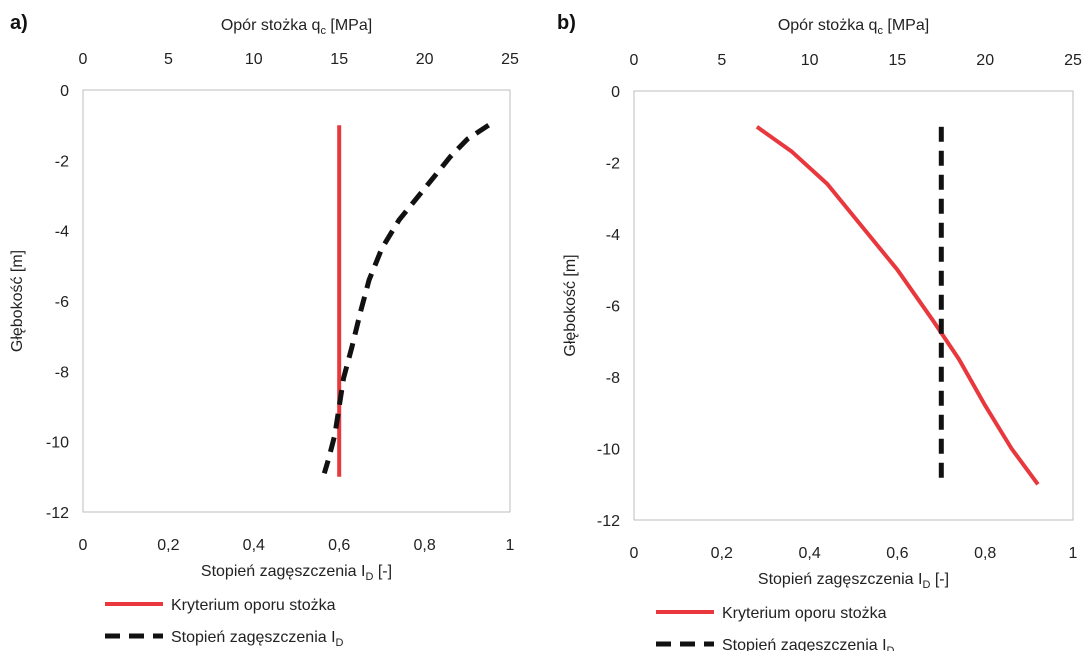 The image size is (1086, 656). Describe the element at coordinates (566, 23) in the screenshot. I see `panel-label: b)` at that location.